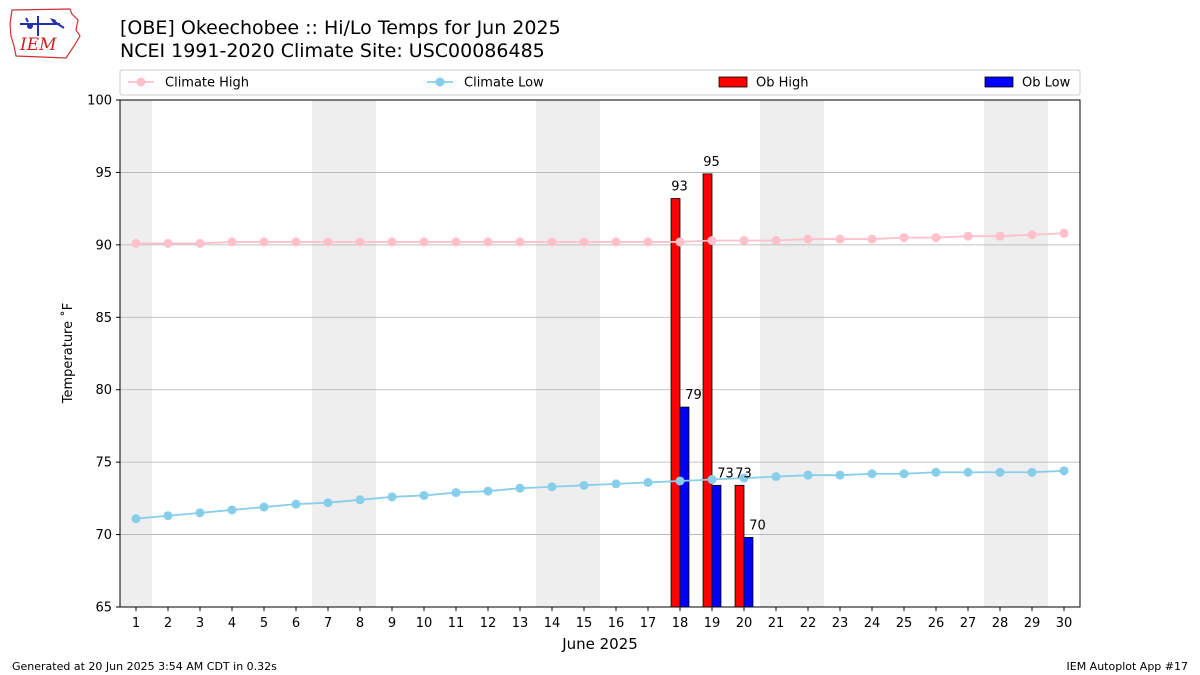  What do you see at coordinates (232, 623) in the screenshot?
I see `x-tick-label-4: 4` at bounding box center [232, 623].